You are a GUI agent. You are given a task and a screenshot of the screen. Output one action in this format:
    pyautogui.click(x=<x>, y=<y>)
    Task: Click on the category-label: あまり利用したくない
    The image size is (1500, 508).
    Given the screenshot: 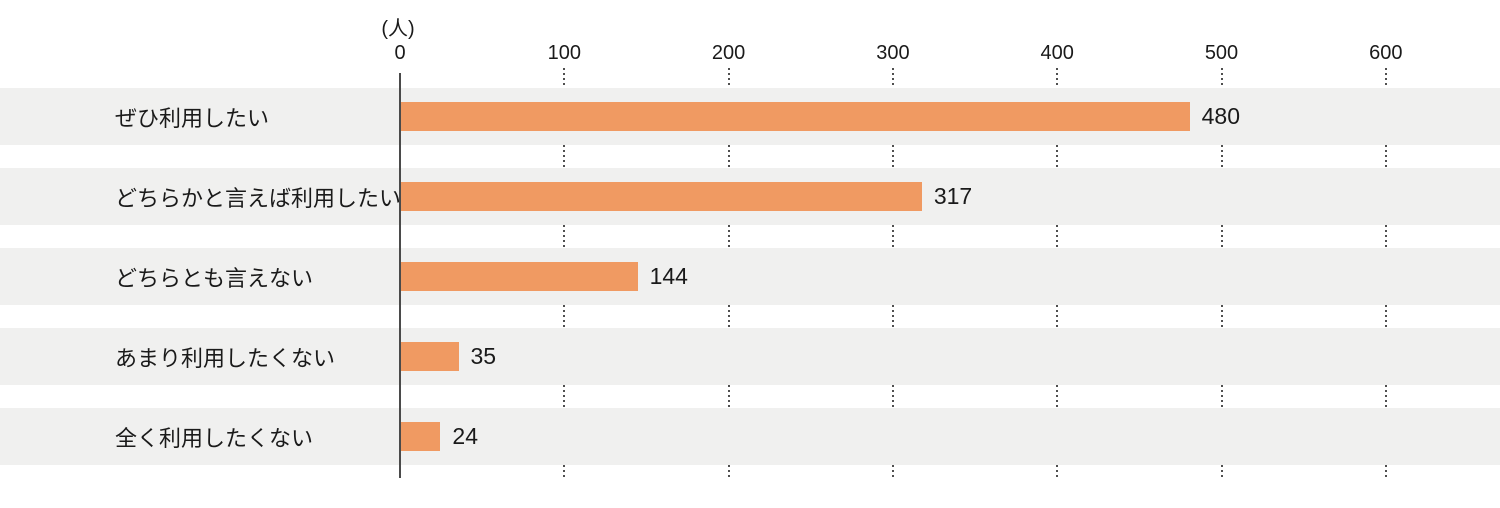 What is the action you would take?
    pyautogui.click(x=225, y=358)
    